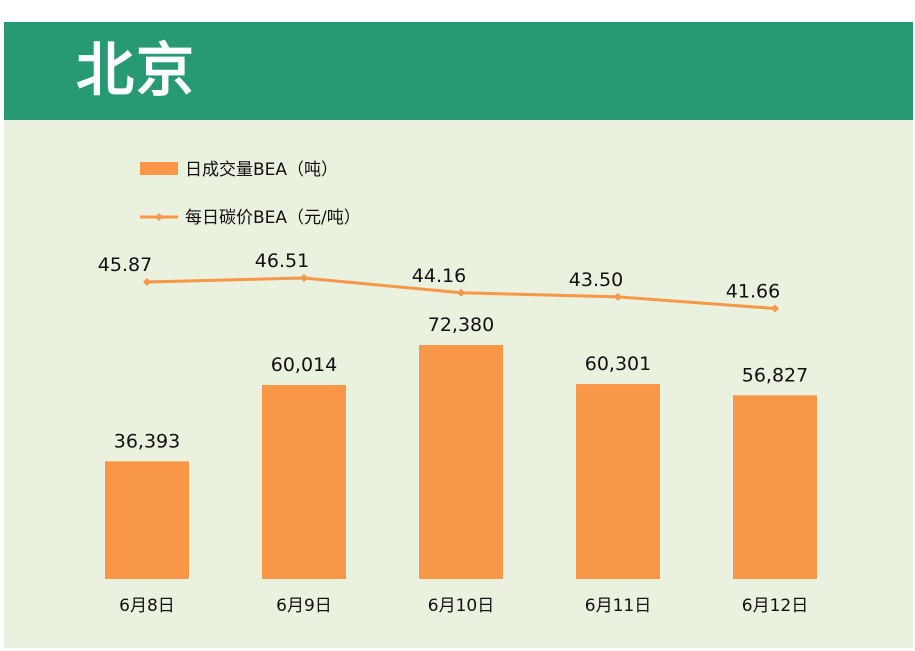 Image resolution: width=915 pixels, height=651 pixels. I want to click on price-value-label: 43.50, so click(596, 280).